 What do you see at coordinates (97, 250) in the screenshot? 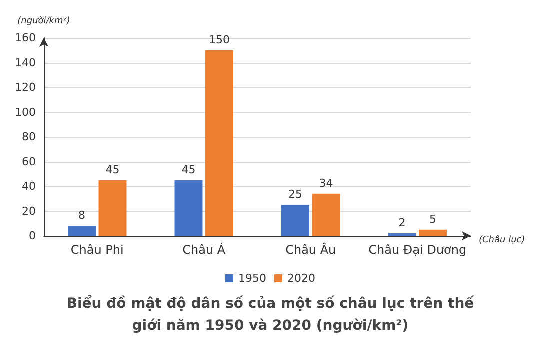
I see `x-tick-label: Châu Phi` at bounding box center [97, 250].